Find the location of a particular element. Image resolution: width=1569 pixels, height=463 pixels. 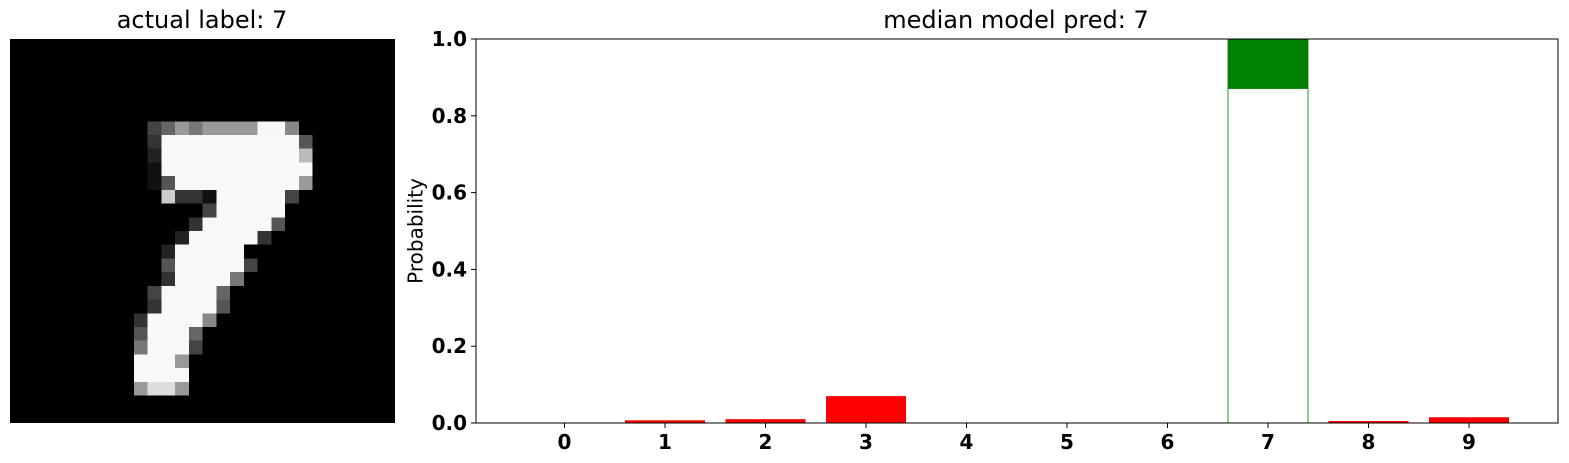

x-tick-label-1: 1 is located at coordinates (665, 442).